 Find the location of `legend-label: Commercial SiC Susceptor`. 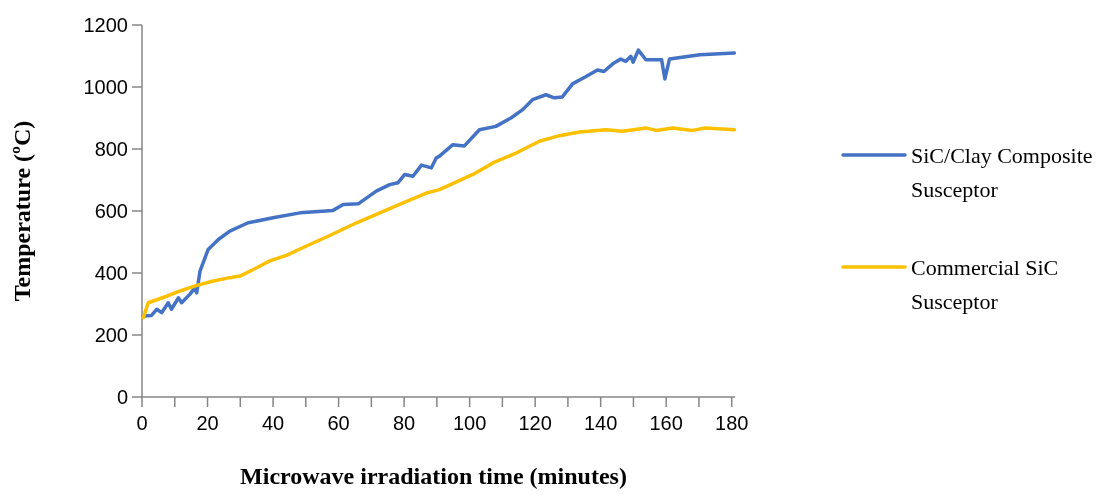

legend-label: Commercial SiC Susceptor is located at coordinates (985, 284).